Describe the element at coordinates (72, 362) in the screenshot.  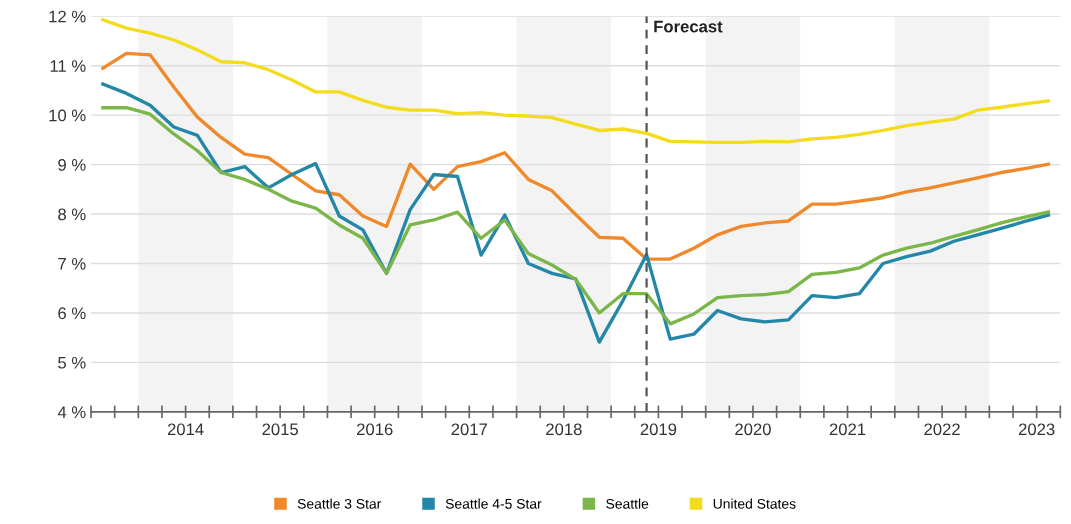
I see `y-tick-label: 5 %` at that location.